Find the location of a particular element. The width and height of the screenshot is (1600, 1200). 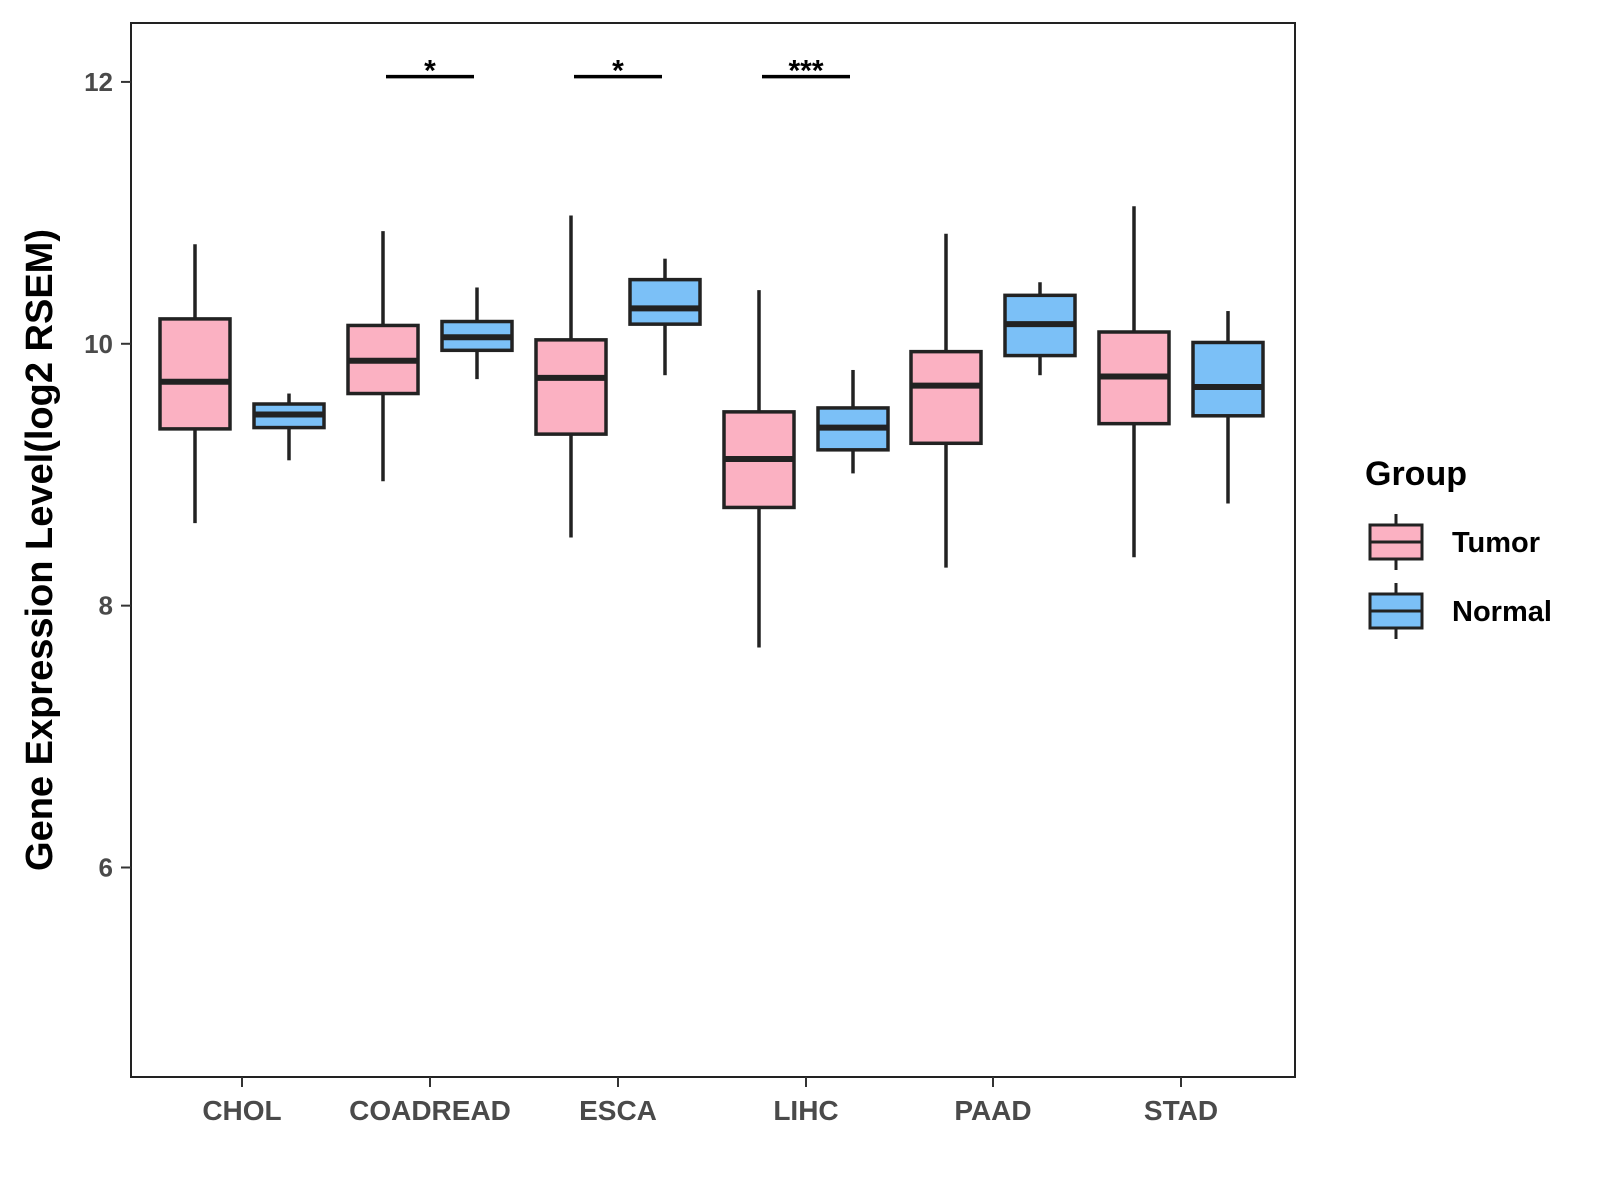

x-tick-label: ESCA is located at coordinates (618, 1110).